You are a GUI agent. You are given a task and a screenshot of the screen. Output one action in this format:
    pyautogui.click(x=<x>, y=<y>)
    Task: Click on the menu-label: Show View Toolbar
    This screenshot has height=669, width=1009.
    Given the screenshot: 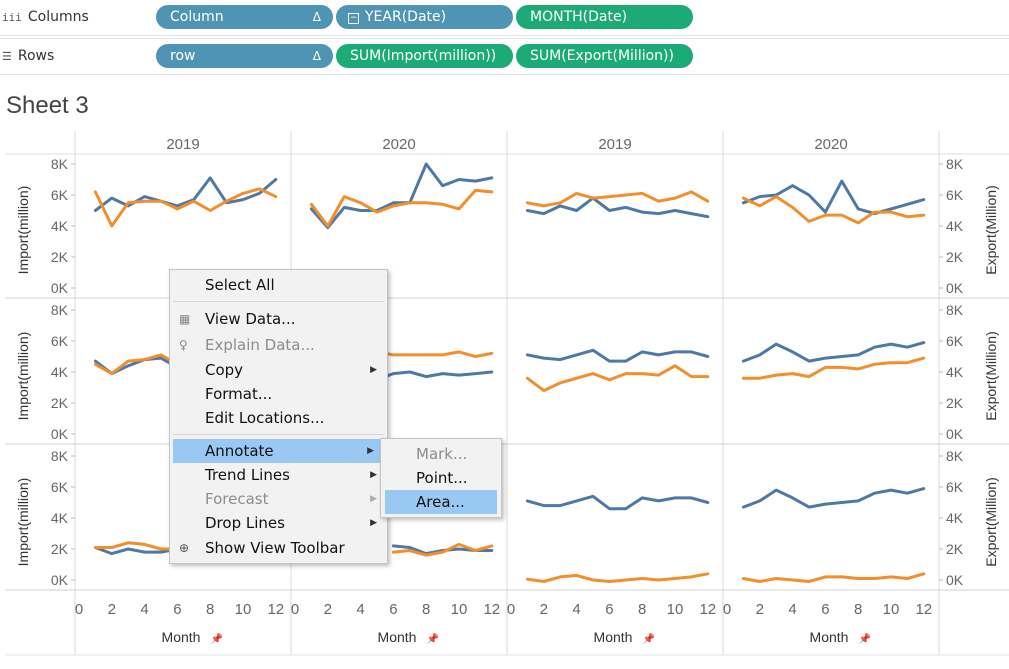 What is the action you would take?
    pyautogui.click(x=275, y=548)
    